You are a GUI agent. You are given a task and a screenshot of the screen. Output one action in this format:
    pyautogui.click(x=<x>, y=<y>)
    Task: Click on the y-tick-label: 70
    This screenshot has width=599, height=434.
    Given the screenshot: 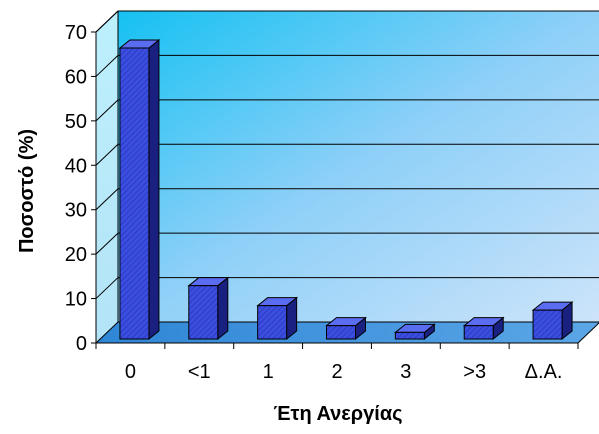 What is the action you would take?
    pyautogui.click(x=76, y=33)
    